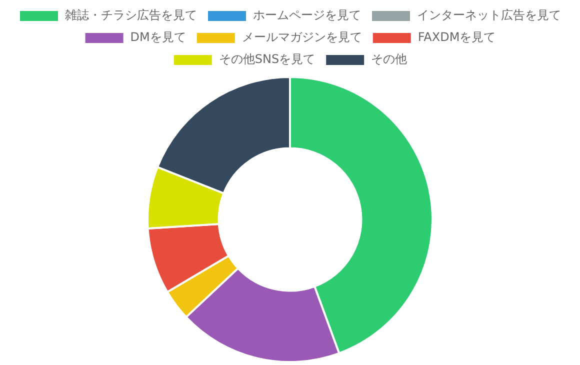  What do you see at coordinates (158, 37) in the screenshot?
I see `legend-label: DMを見て` at bounding box center [158, 37].